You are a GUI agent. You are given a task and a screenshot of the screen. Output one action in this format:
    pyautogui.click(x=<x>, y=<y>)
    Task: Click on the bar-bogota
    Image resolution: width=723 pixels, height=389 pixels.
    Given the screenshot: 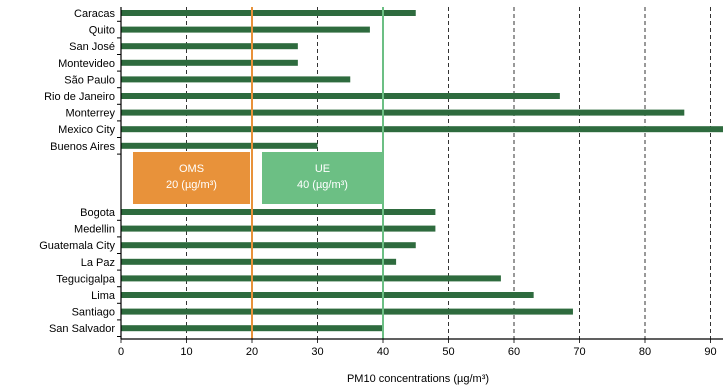 What is the action you would take?
    pyautogui.click(x=278, y=212)
    